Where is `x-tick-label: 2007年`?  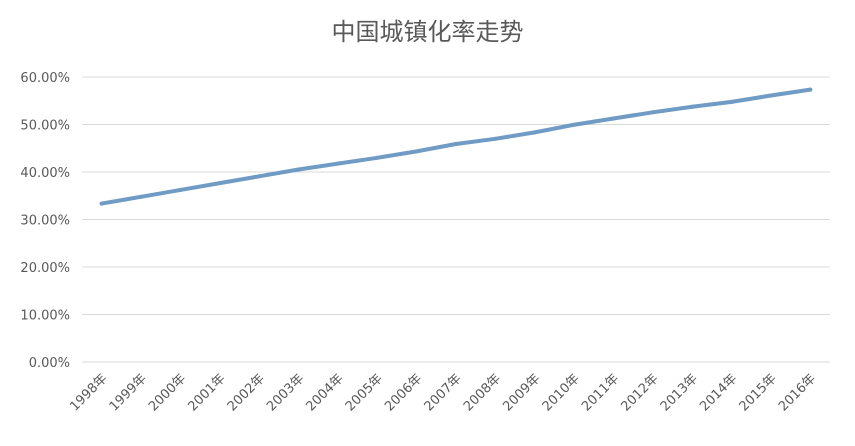 x-tick-label: 2007年 is located at coordinates (443, 392).